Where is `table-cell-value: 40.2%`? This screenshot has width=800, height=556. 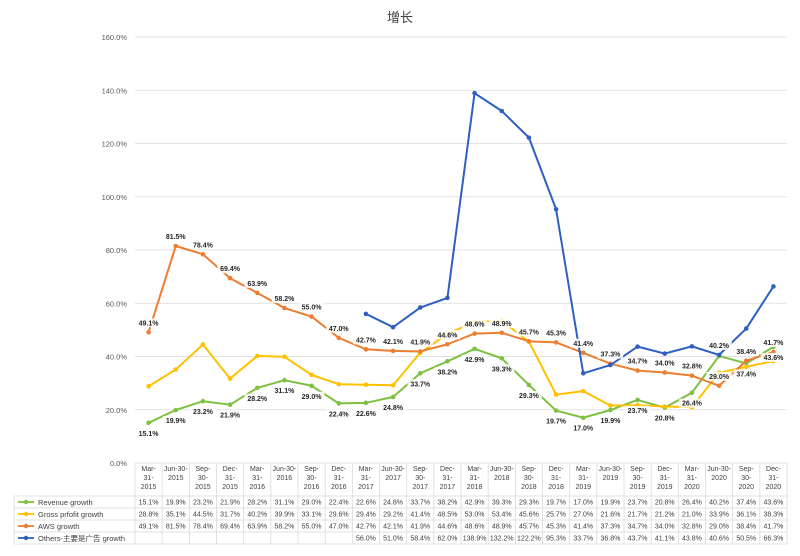
table-cell-value: 40.2% is located at coordinates (719, 503).